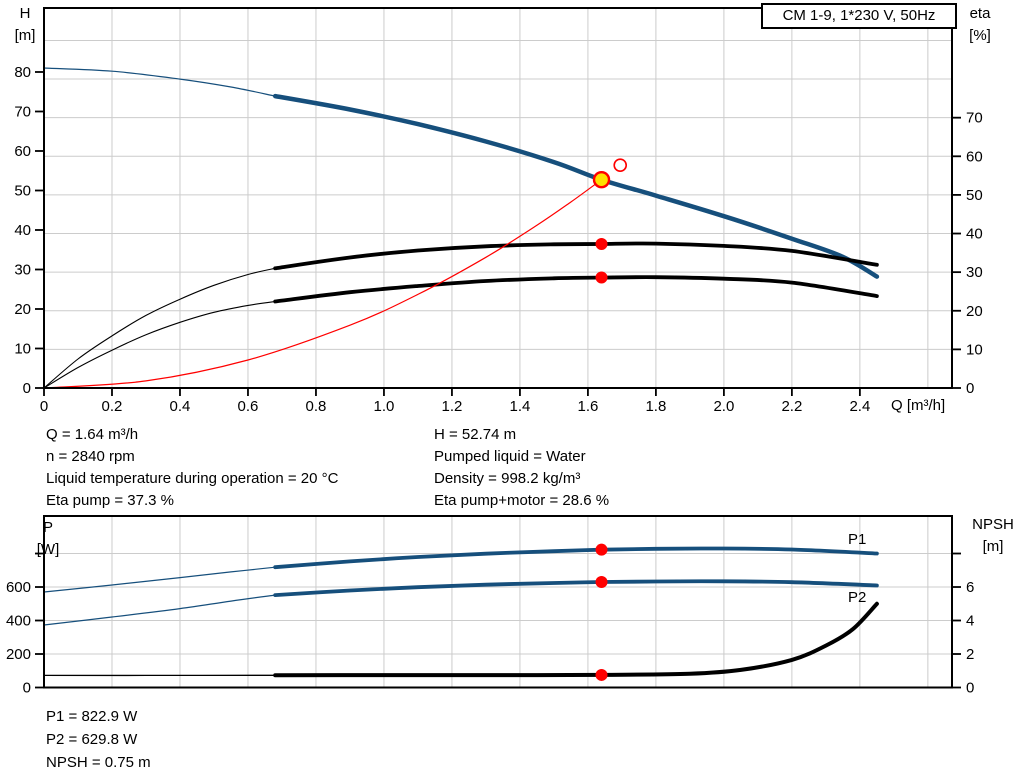  What do you see at coordinates (22, 72) in the screenshot?
I see `hq-left-tick-label: 80` at bounding box center [22, 72].